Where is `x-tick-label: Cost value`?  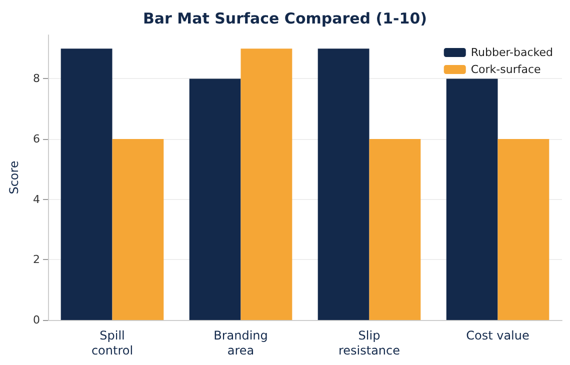
x-tick-label: Cost value is located at coordinates (498, 335).